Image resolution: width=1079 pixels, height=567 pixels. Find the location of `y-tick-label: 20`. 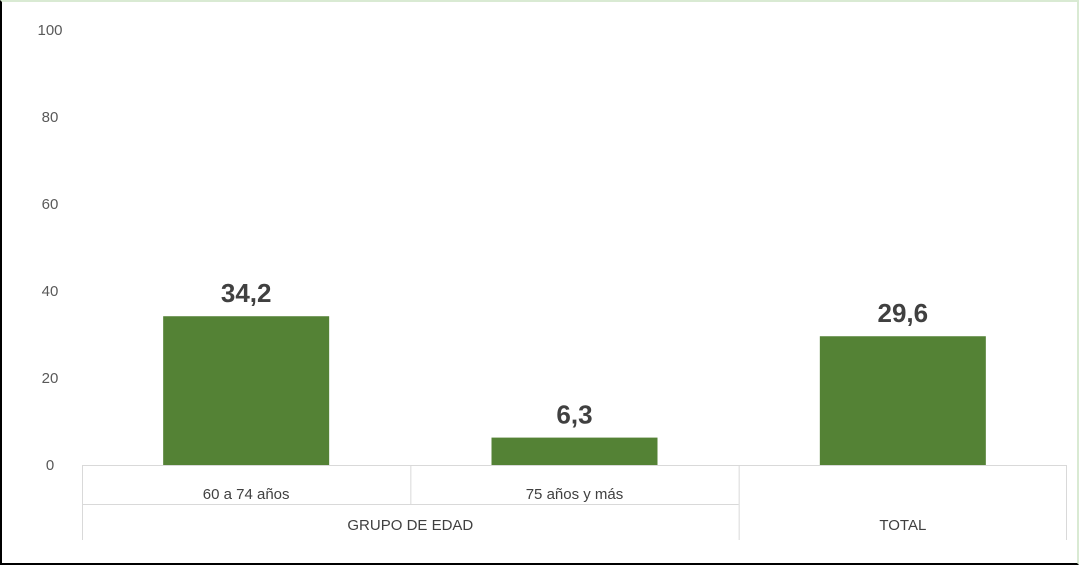

y-tick-label: 20 is located at coordinates (50, 378).